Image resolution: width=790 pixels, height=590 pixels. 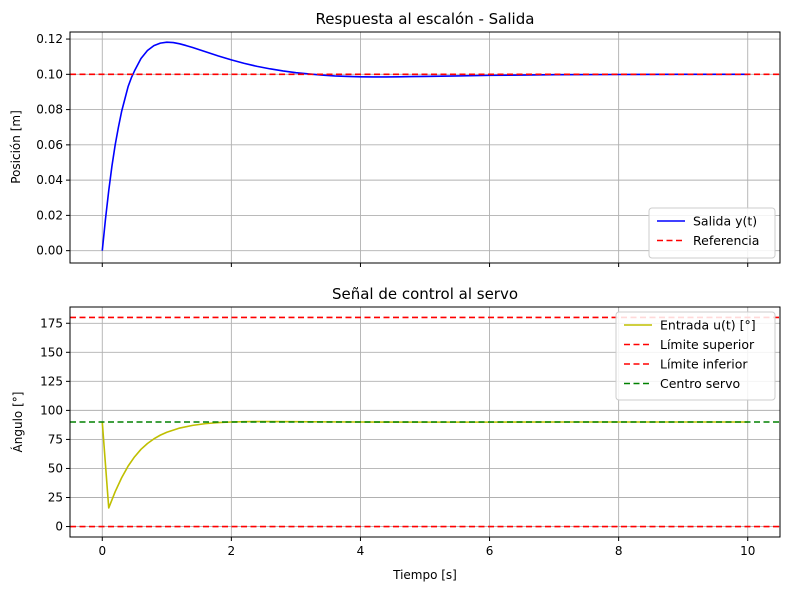 I want to click on y-tick-label: 0.04, so click(x=49, y=180).